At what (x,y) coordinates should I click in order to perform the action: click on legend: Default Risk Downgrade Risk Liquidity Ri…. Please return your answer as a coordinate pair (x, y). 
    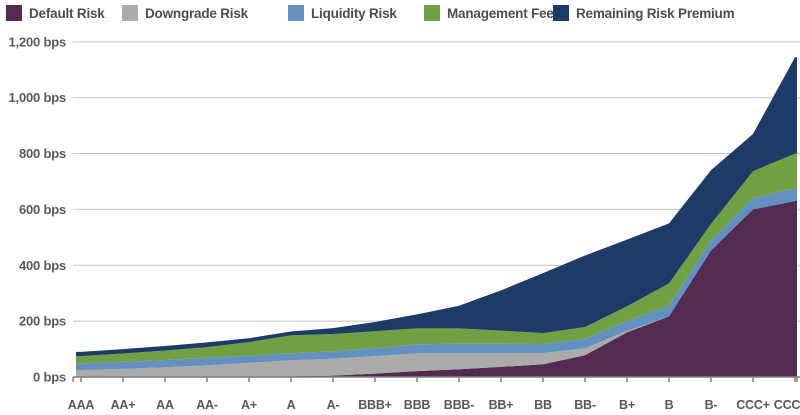
    Looking at the image, I should click on (400, 13).